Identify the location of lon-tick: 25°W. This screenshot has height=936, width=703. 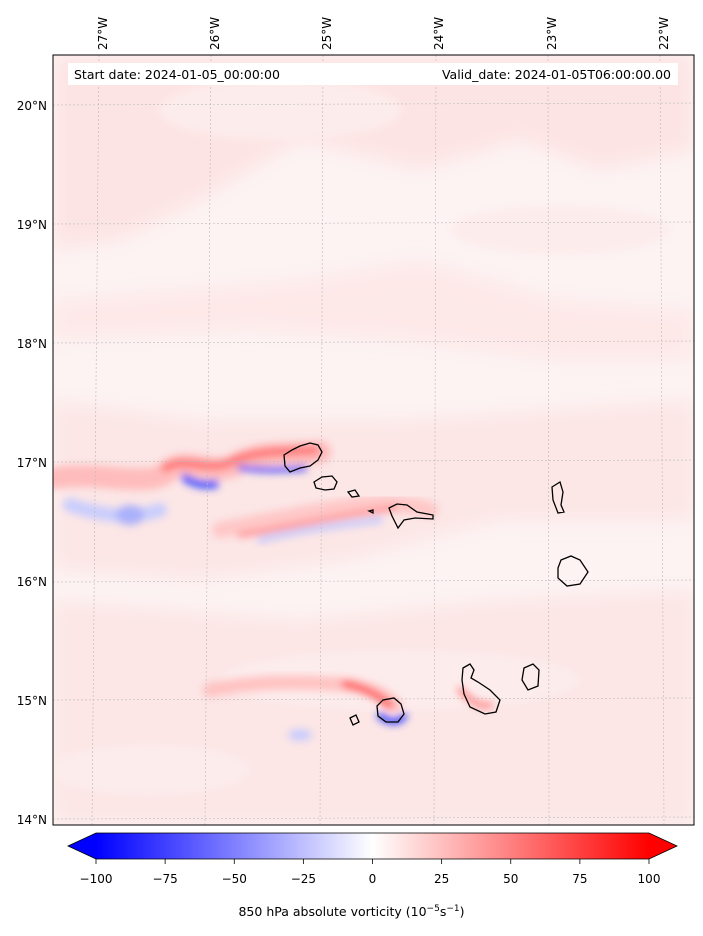
(327, 33).